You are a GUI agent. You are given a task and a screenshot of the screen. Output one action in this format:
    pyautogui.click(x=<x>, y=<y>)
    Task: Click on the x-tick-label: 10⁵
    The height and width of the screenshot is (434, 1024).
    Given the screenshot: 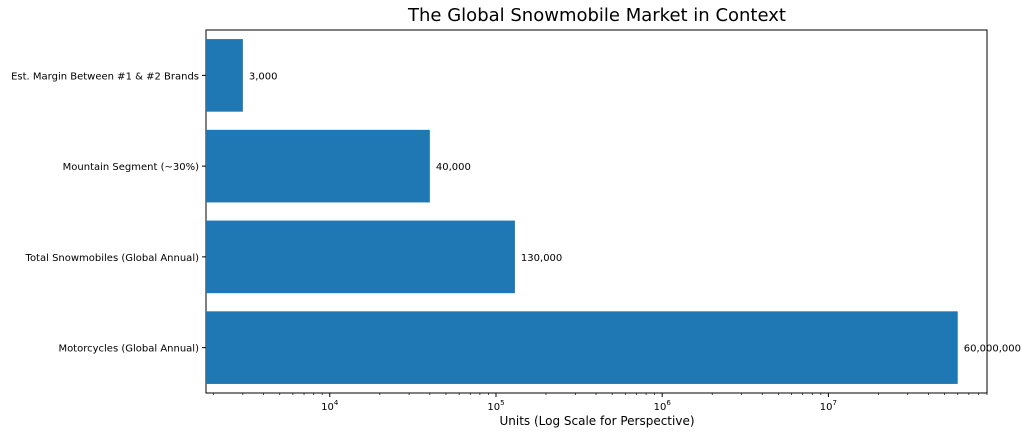 What is the action you would take?
    pyautogui.click(x=495, y=406)
    